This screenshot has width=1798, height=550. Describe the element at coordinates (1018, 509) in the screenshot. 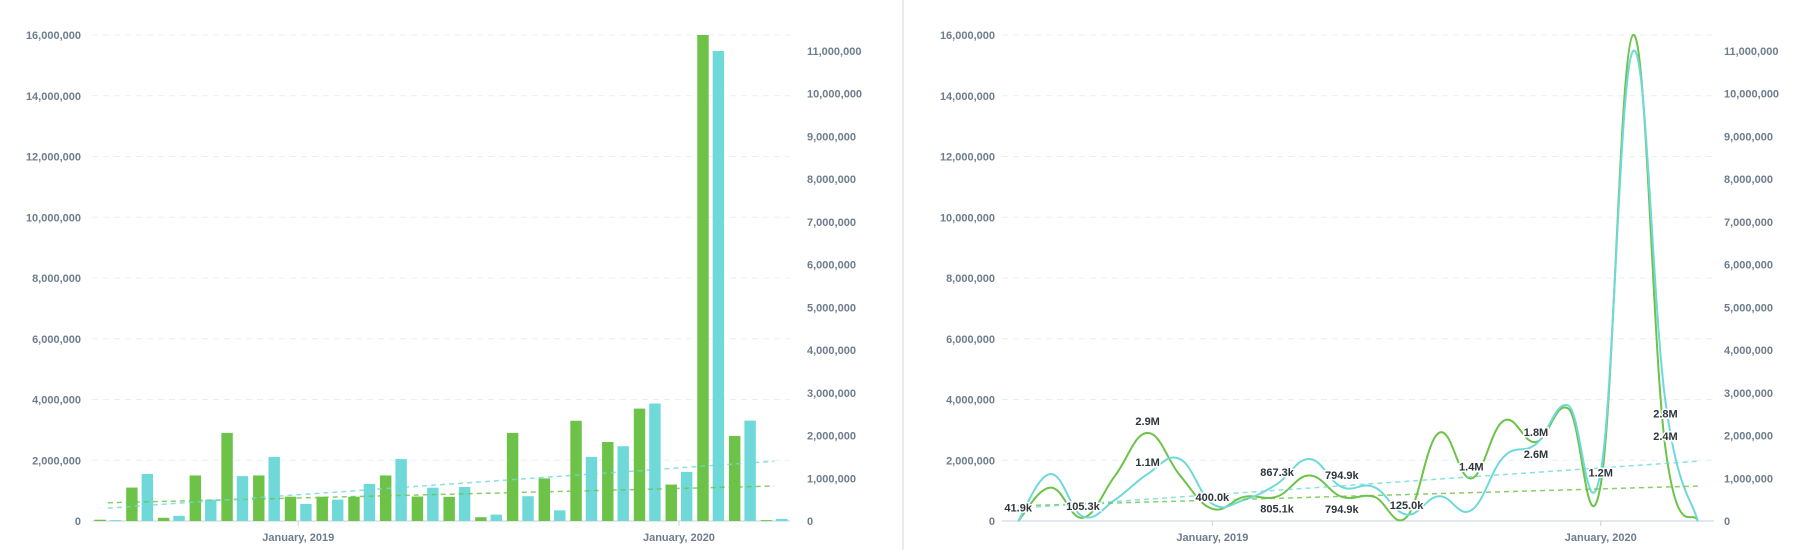

I see `data-label: 41.9k` at that location.